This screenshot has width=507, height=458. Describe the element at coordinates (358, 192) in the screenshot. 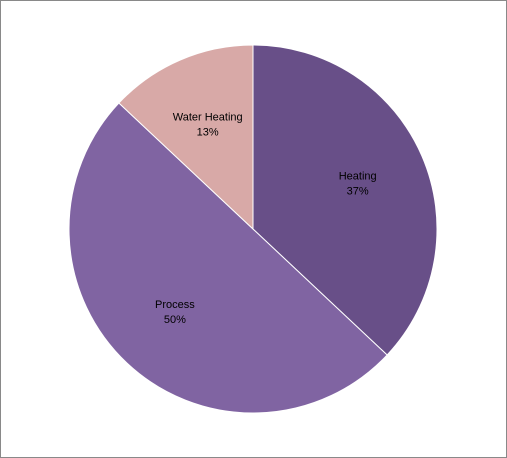

I see `slice-percent-heating: 37%` at that location.